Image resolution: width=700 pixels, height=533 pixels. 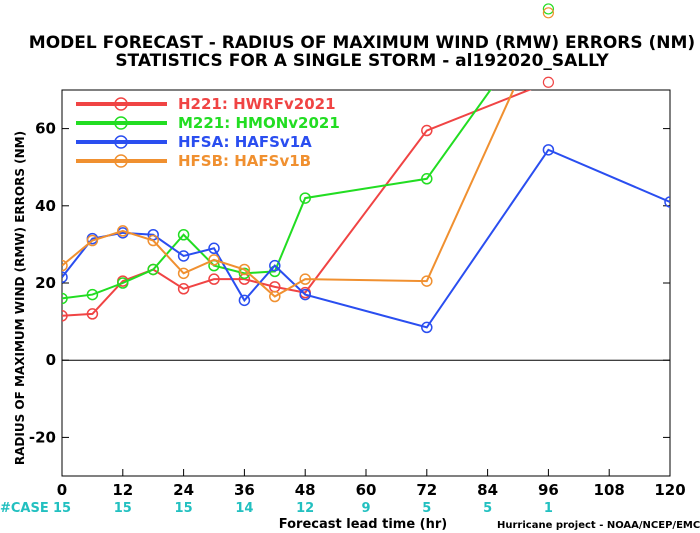 What do you see at coordinates (276, 508) in the screenshot?
I see `case-row: #CASE 15 15 15 14 12 9 5 5 1` at bounding box center [276, 508].